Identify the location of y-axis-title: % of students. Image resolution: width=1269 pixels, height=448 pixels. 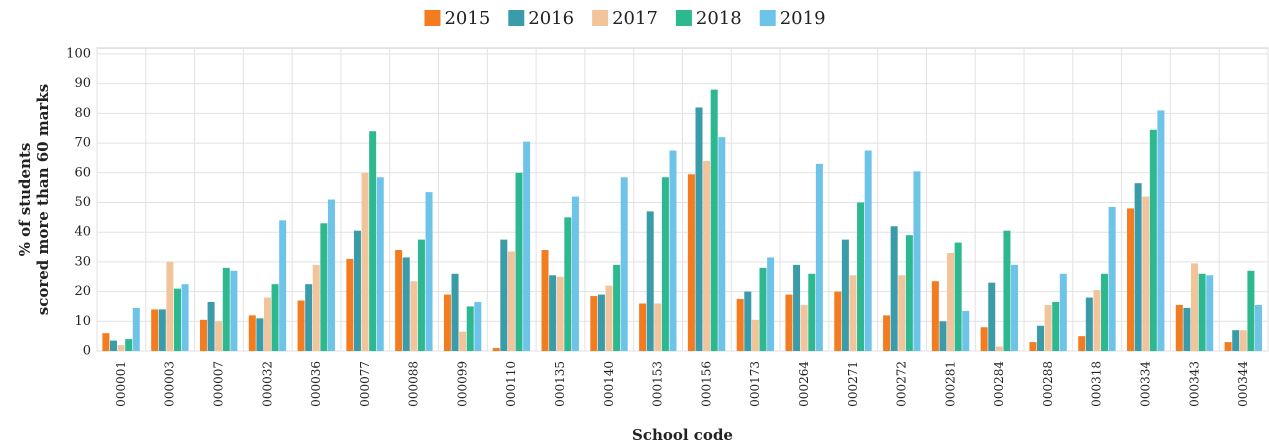
(25, 200).